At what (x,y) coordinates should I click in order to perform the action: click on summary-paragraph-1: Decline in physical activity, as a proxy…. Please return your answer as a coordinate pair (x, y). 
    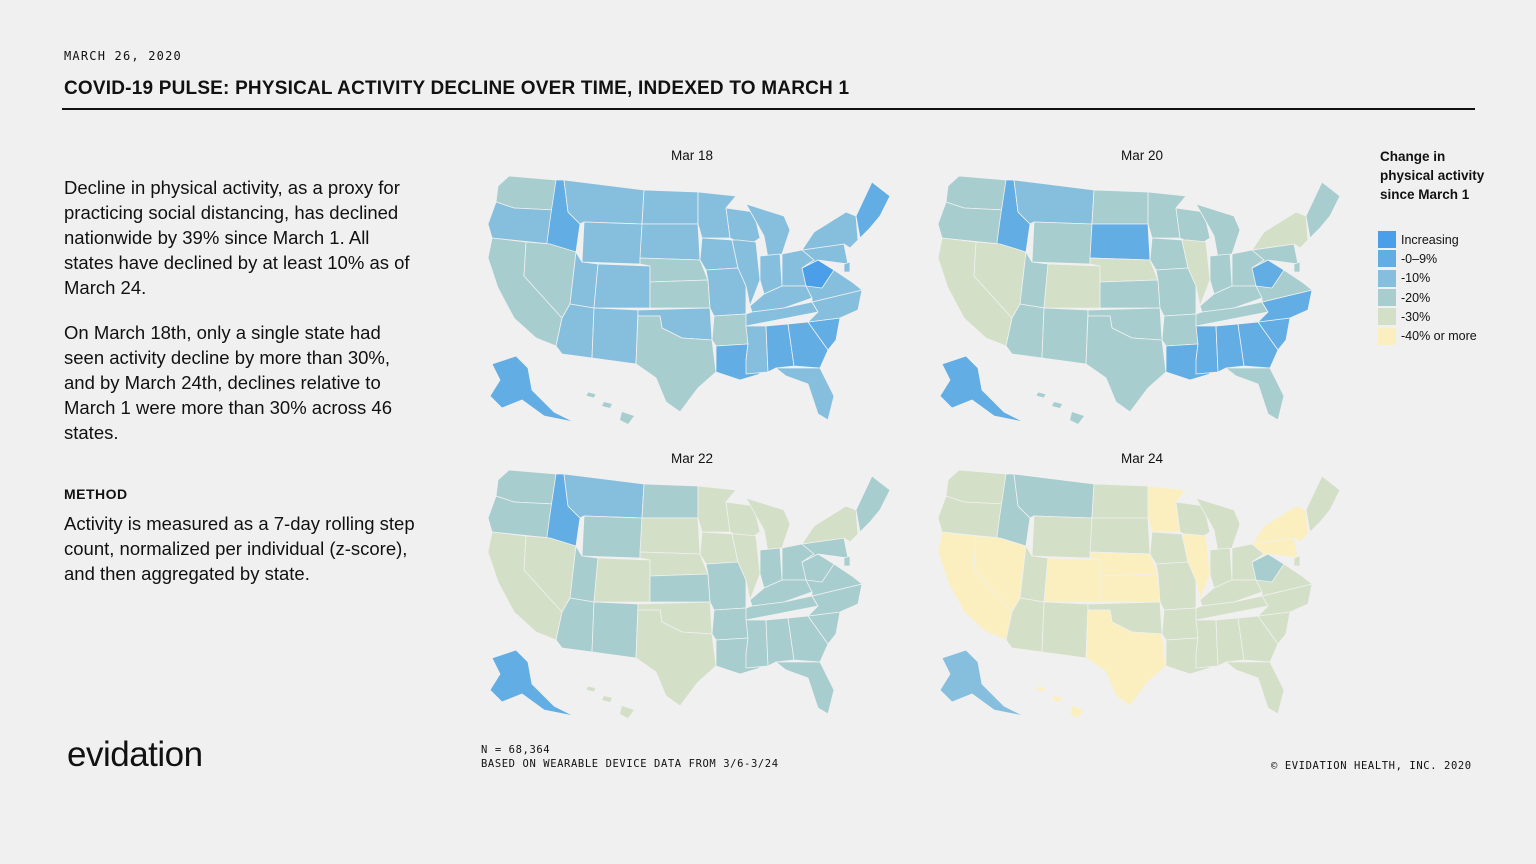
    Looking at the image, I should click on (237, 237).